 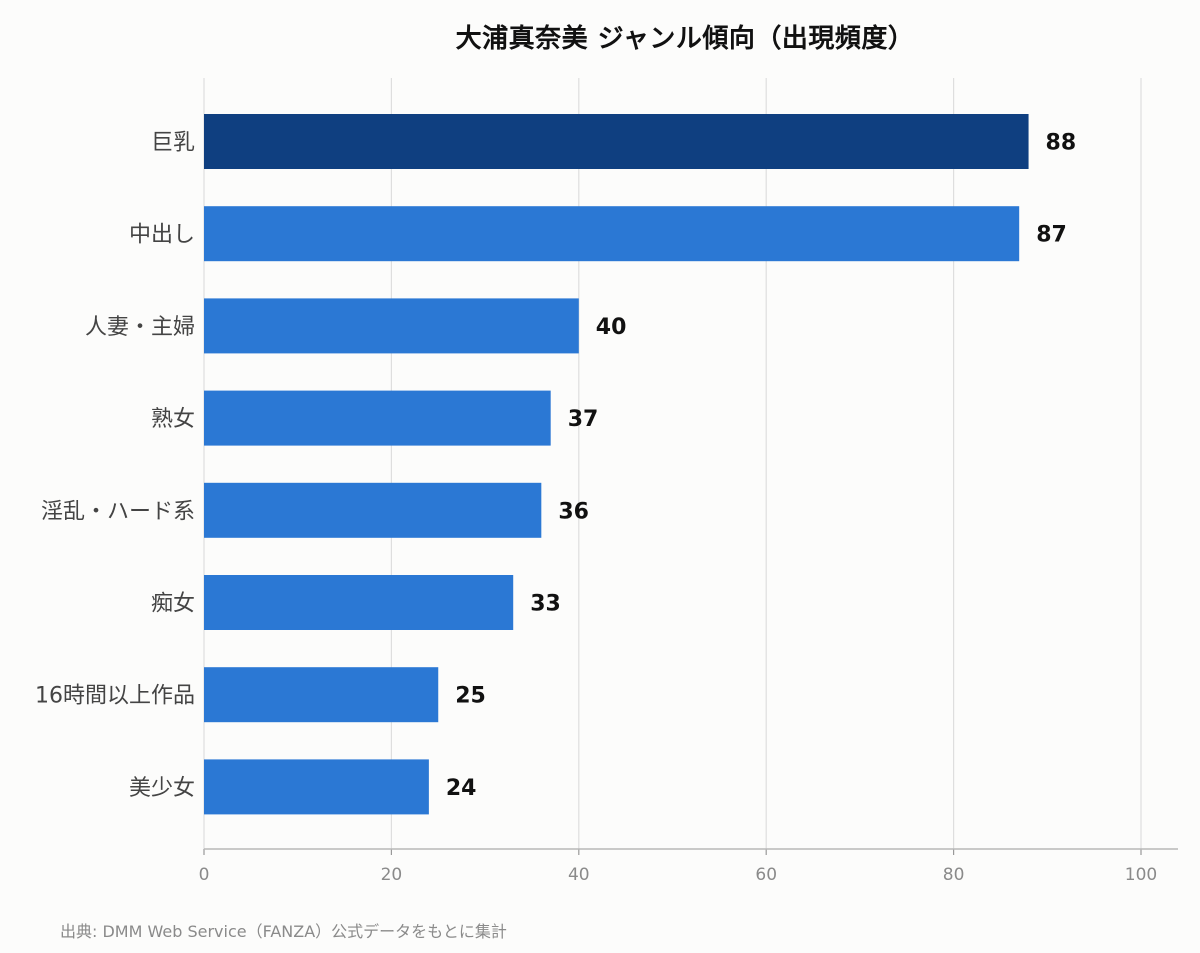 I want to click on x-tick-label: 100, so click(x=1141, y=875).